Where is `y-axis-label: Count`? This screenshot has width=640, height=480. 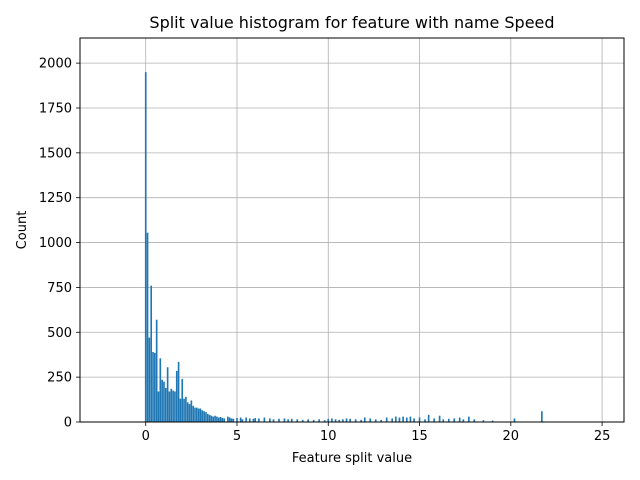
y-axis-label: Count is located at coordinates (22, 230).